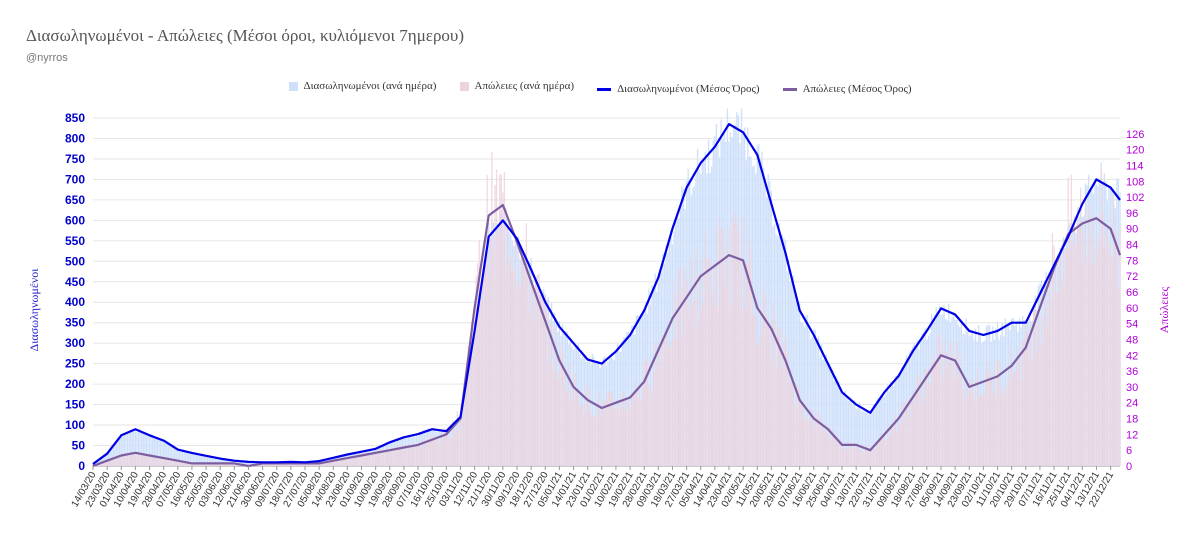 This screenshot has height=536, width=1200. Describe the element at coordinates (847, 89) in the screenshot. I see `legend-item-deaths-avg: Απώλειες (Μέσος Όρος)` at that location.